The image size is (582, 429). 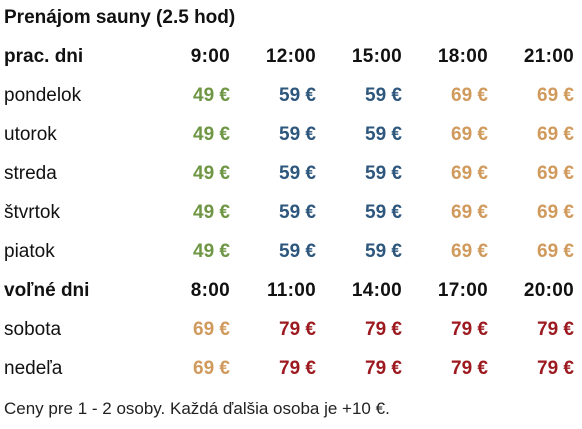 I want to click on time-slot-header: 12:00, so click(x=290, y=56).